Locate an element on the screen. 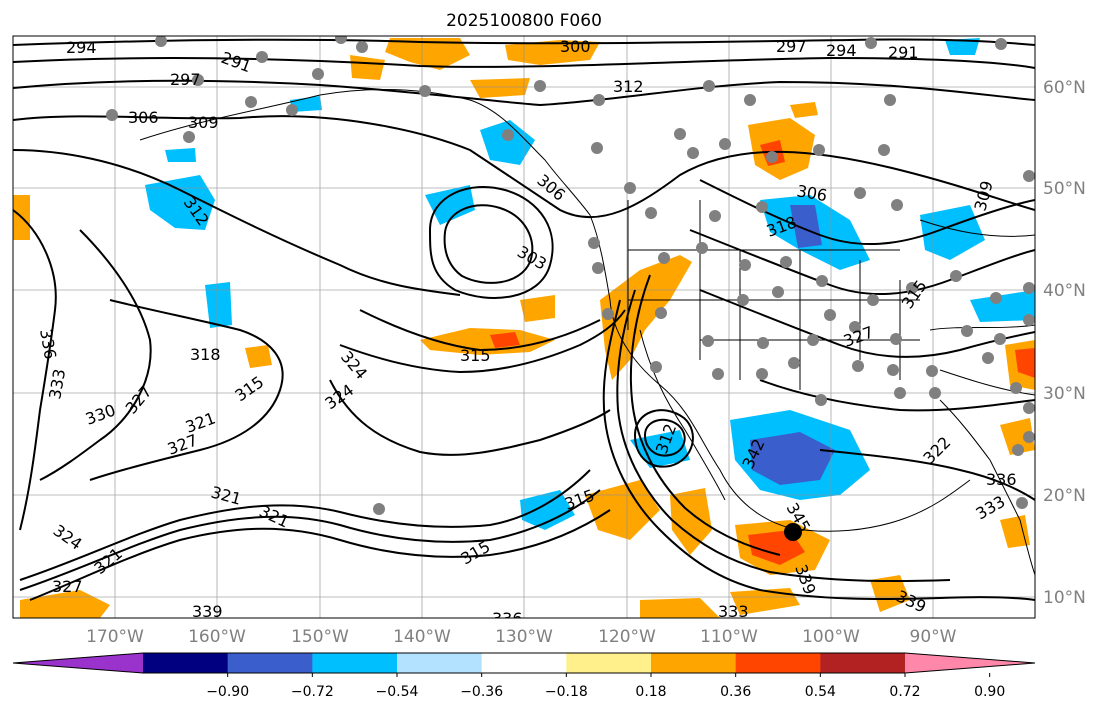 The height and width of the screenshot is (712, 1105). contour-label: 297 is located at coordinates (185, 79).